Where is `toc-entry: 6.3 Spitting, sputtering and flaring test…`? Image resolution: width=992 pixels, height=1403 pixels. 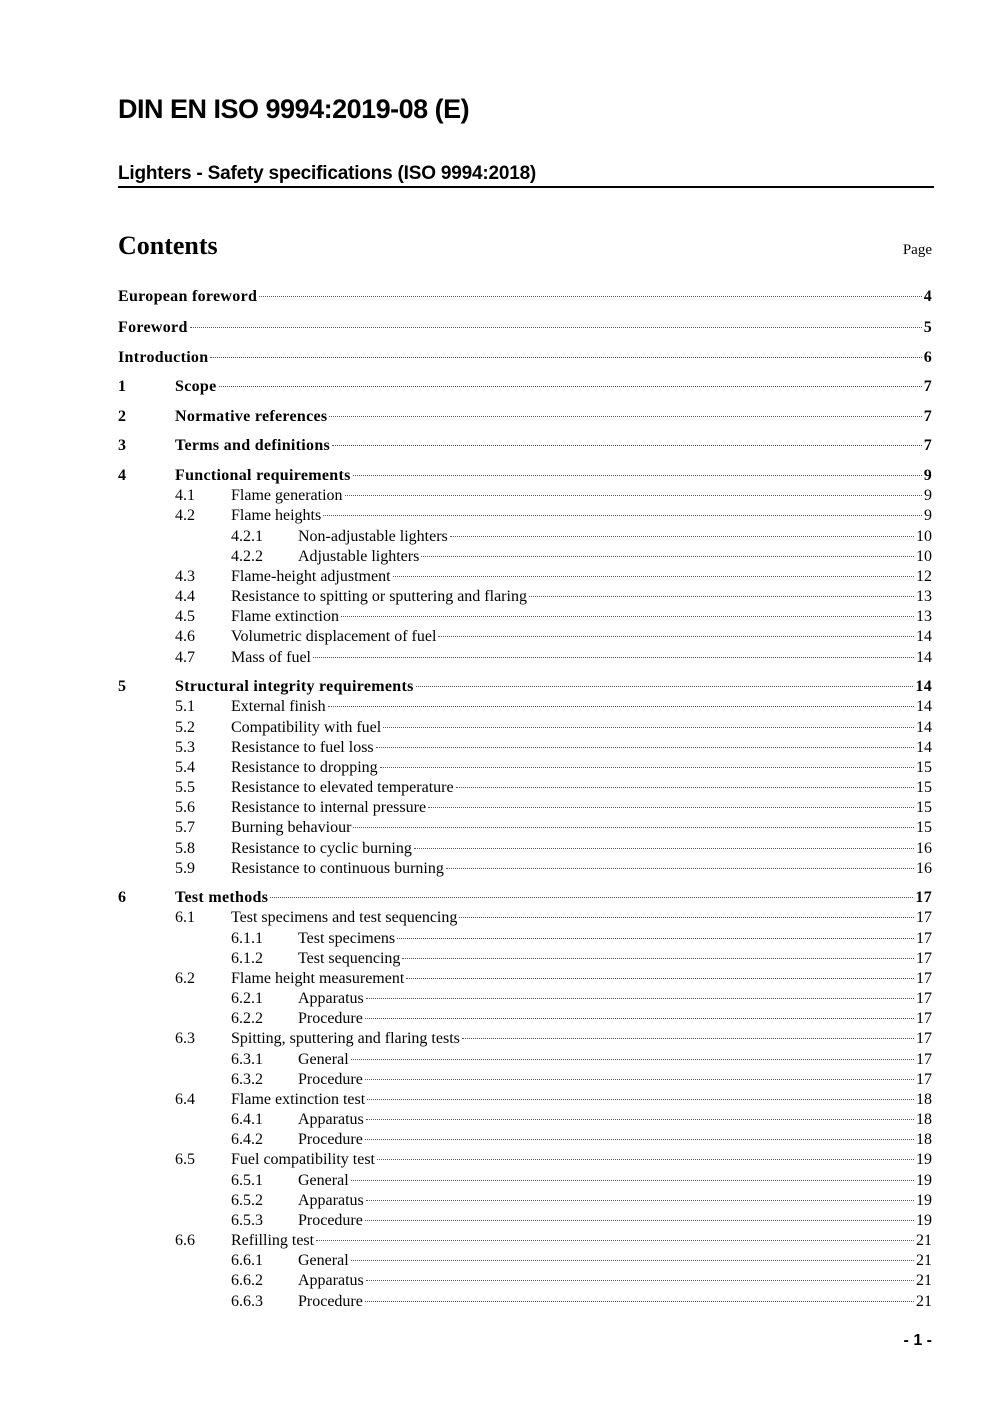
toc-entry: 6.3 Spitting, sputtering and flaring test… is located at coordinates (525, 1039).